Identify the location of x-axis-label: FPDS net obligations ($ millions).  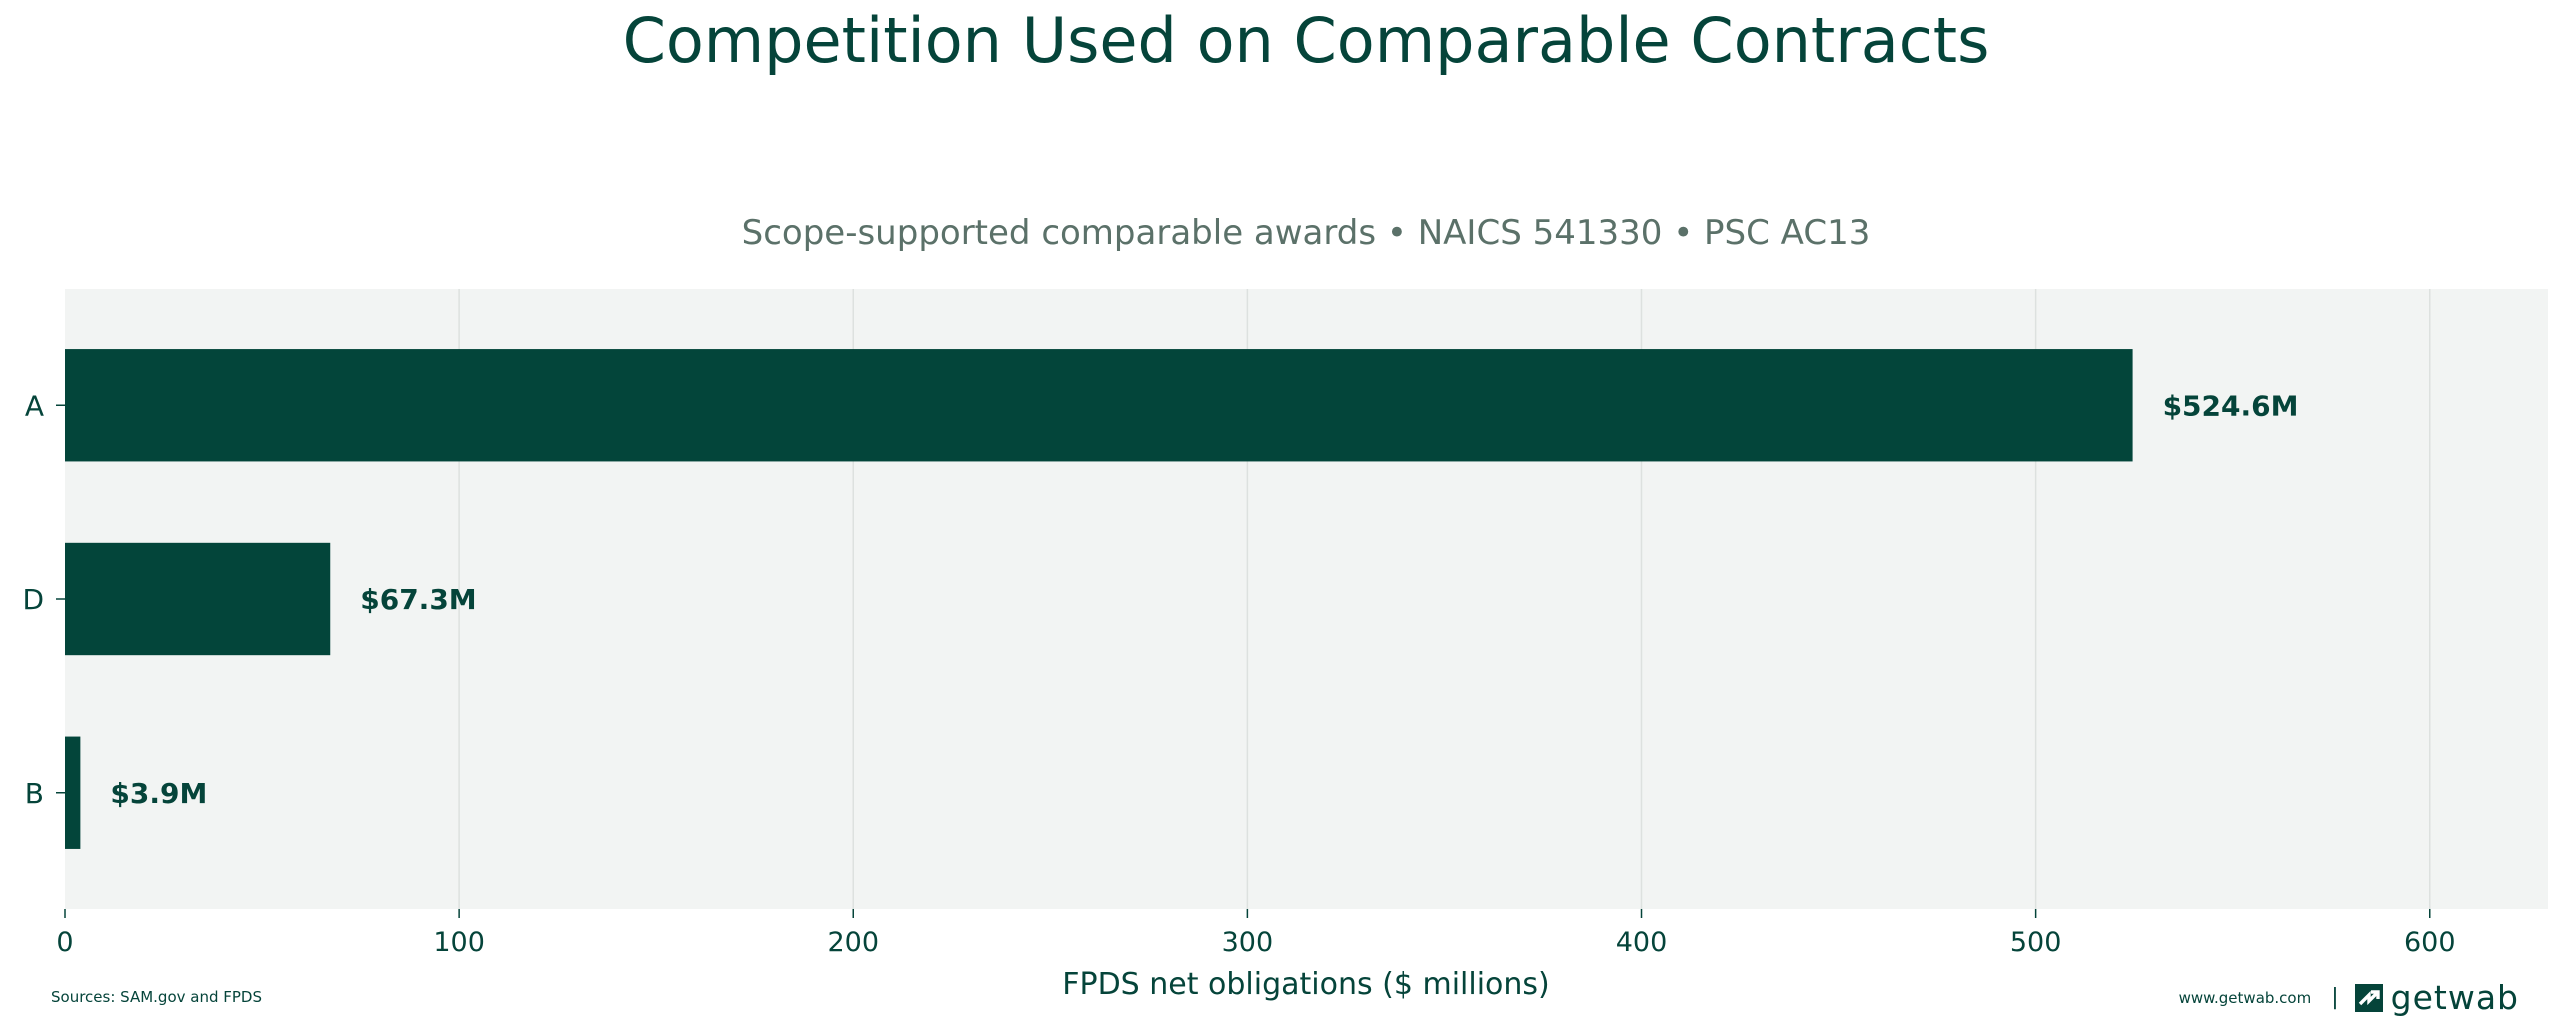
(1306, 984).